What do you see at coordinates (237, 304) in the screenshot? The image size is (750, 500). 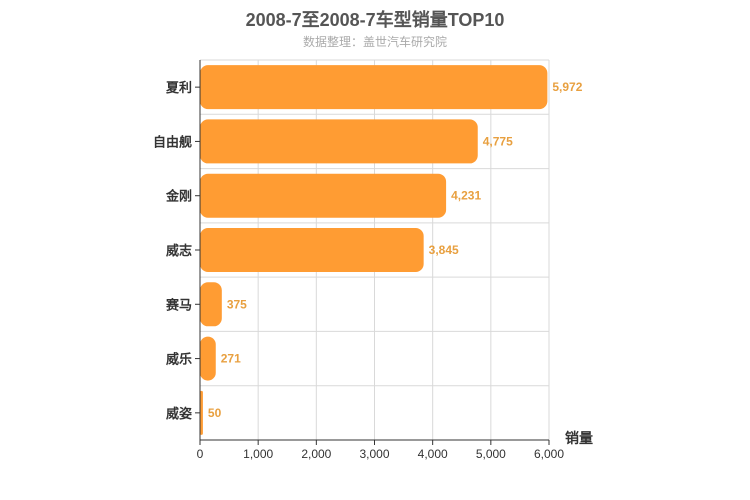 I see `value-label: 375` at bounding box center [237, 304].